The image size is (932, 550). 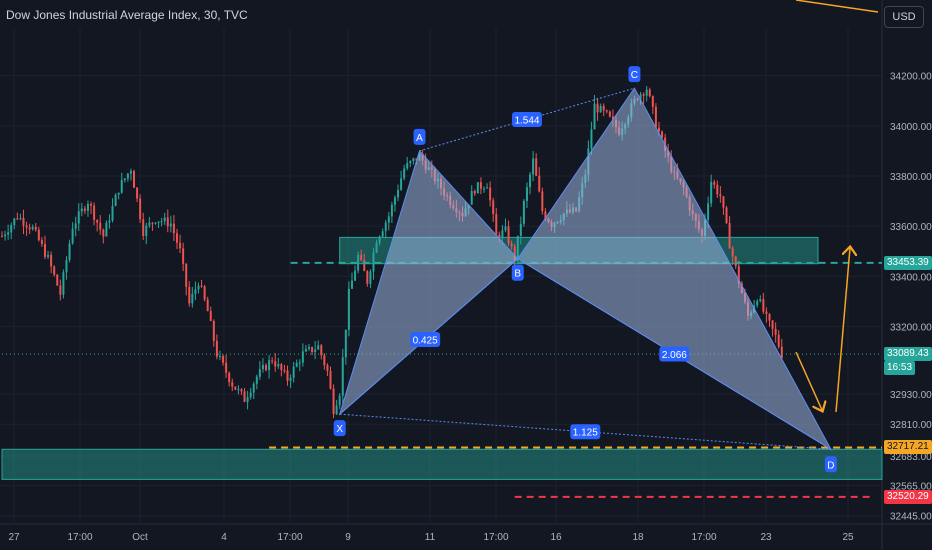 What do you see at coordinates (911, 327) in the screenshot?
I see `y-tick-label: 33200.00` at bounding box center [911, 327].